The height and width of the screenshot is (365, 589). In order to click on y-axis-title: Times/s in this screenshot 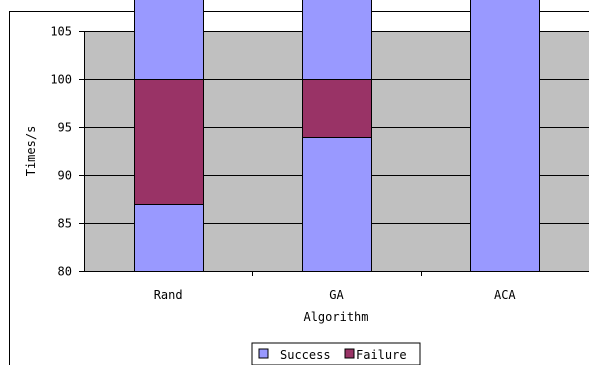, I will do `click(31, 151)`.